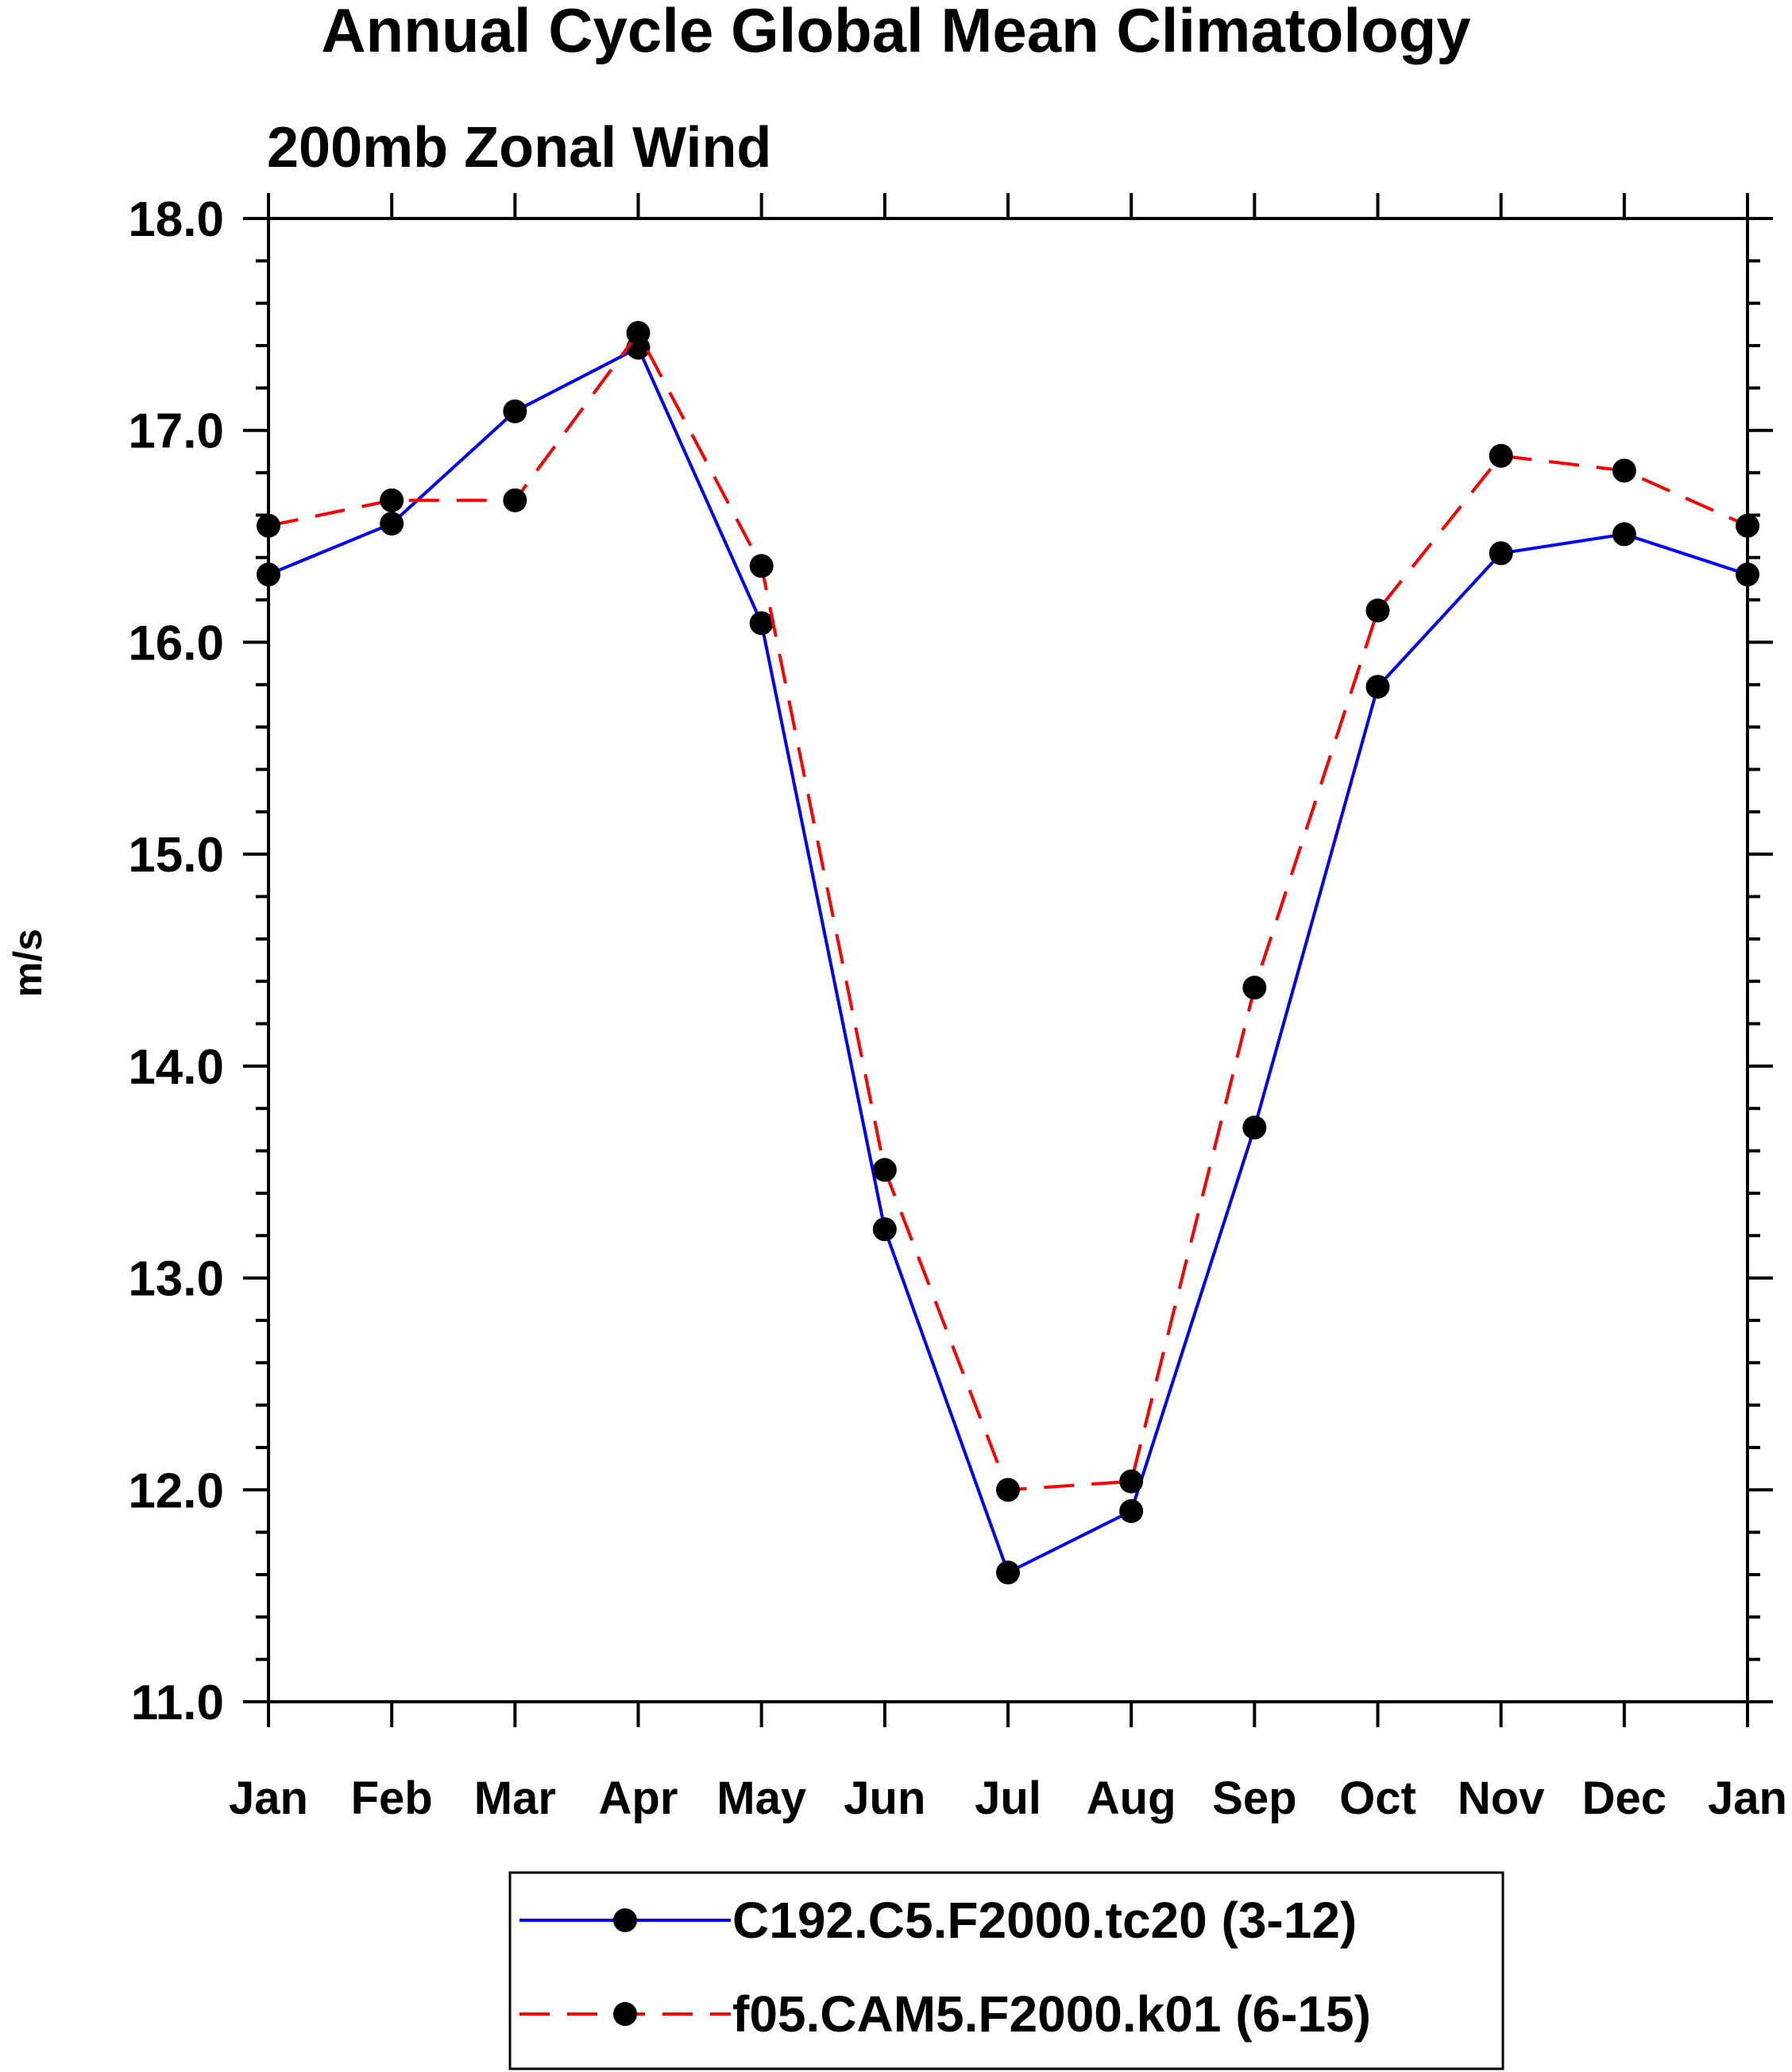  Describe the element at coordinates (176, 219) in the screenshot. I see `y-tick-label: 18.0` at that location.